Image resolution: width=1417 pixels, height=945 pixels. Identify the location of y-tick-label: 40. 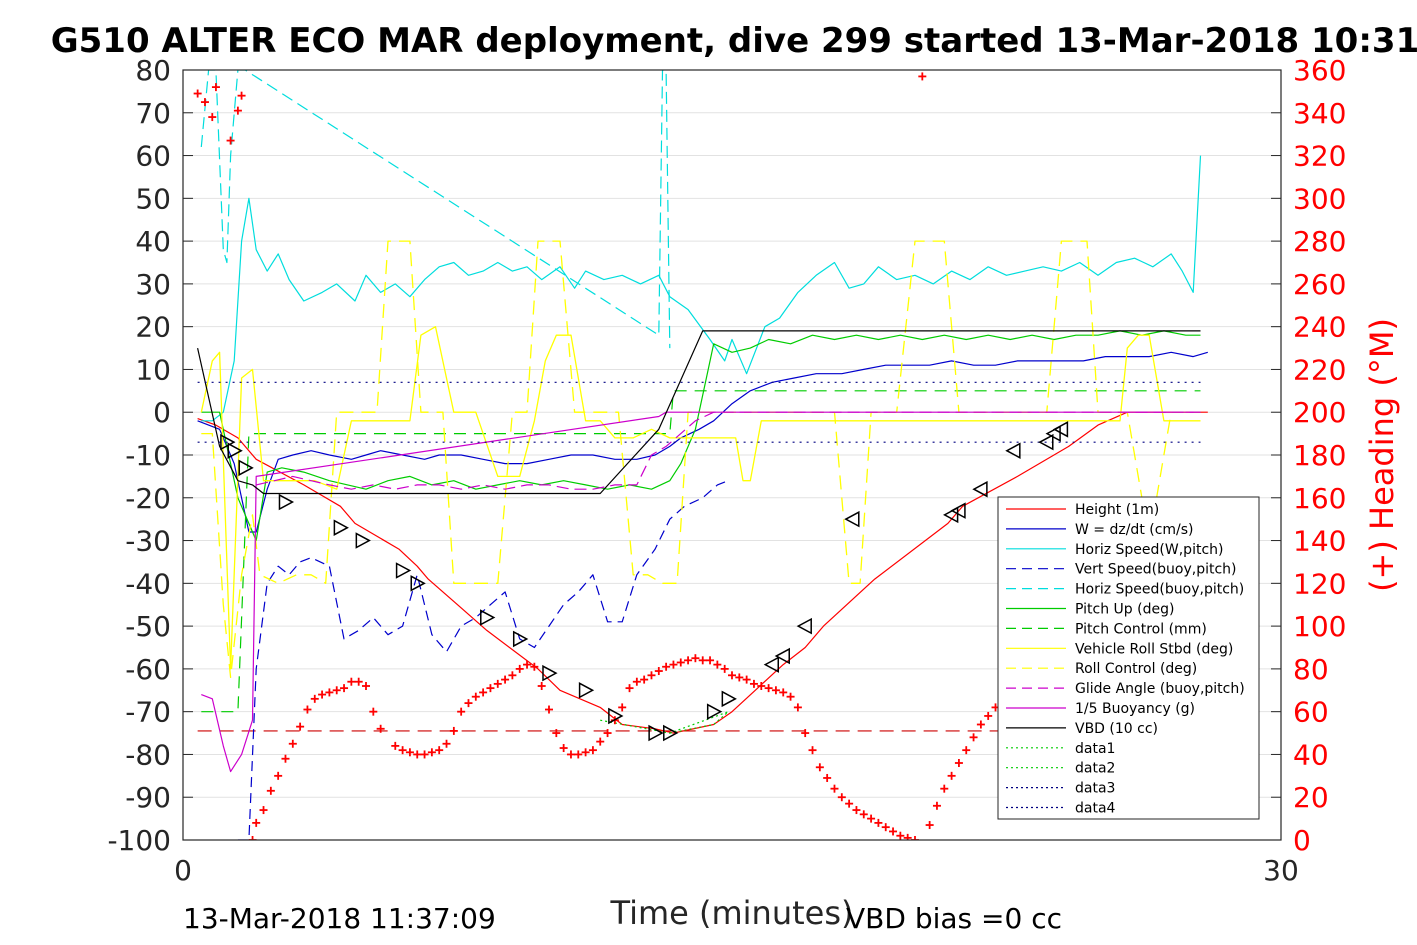
(153, 241).